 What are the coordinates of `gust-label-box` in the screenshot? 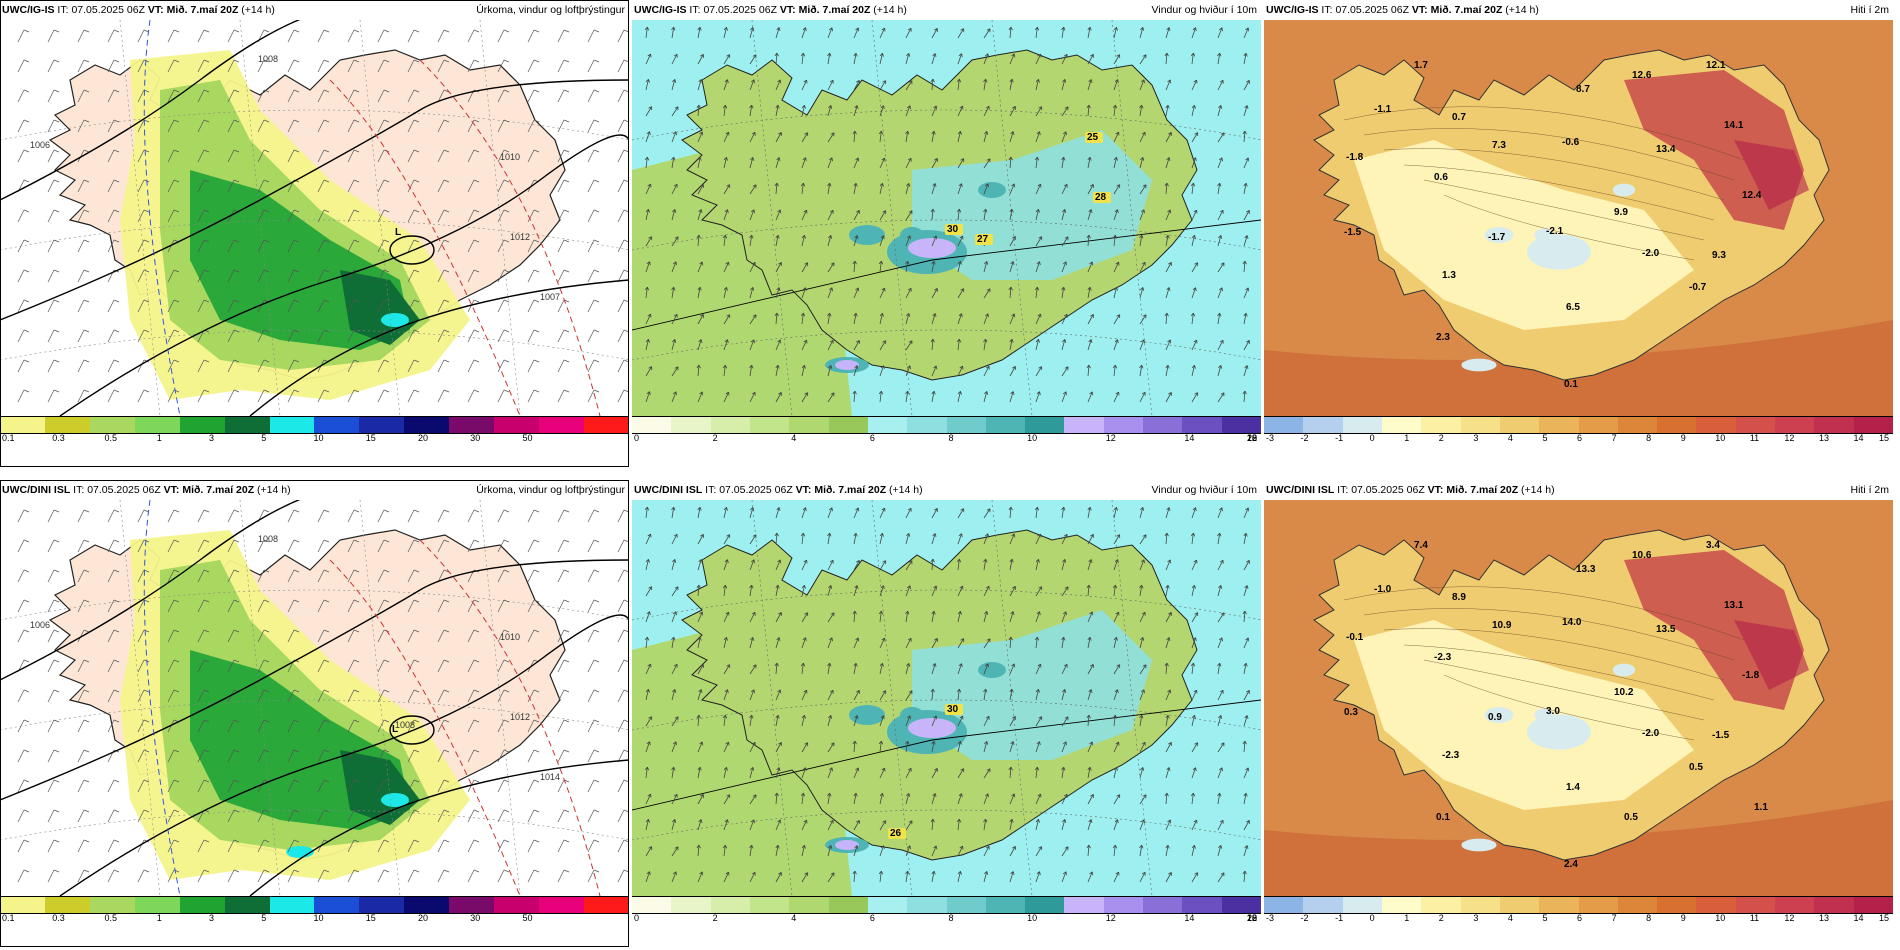 It's located at (1094, 137).